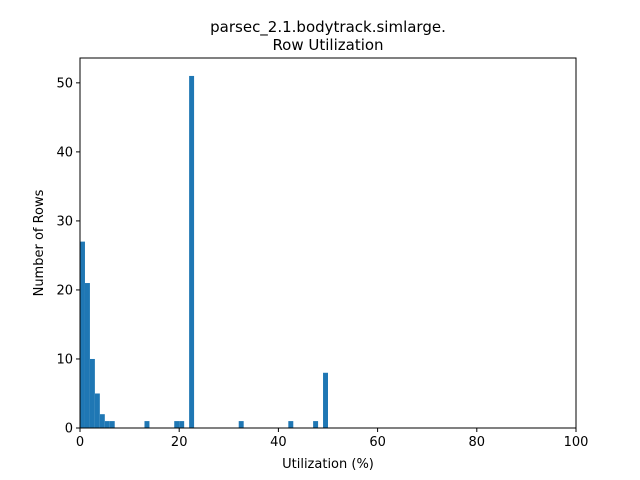 This screenshot has width=640, height=480. Describe the element at coordinates (332, 439) in the screenshot. I see `x-axis-ticks: 0 20 40 60 80 100` at that location.